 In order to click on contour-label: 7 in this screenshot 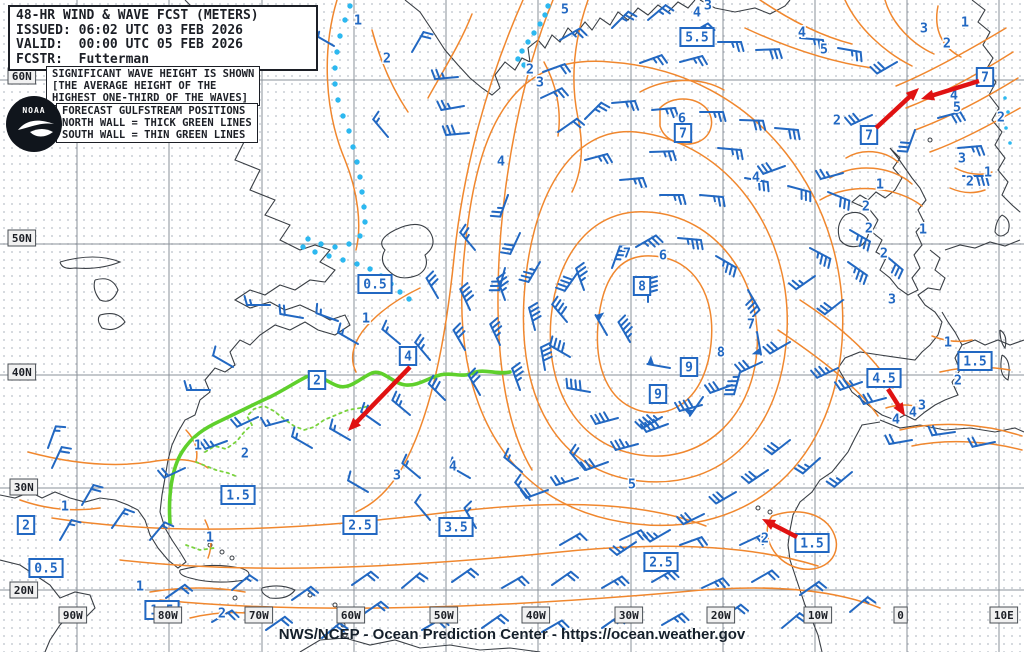, I will do `click(627, 254)`.